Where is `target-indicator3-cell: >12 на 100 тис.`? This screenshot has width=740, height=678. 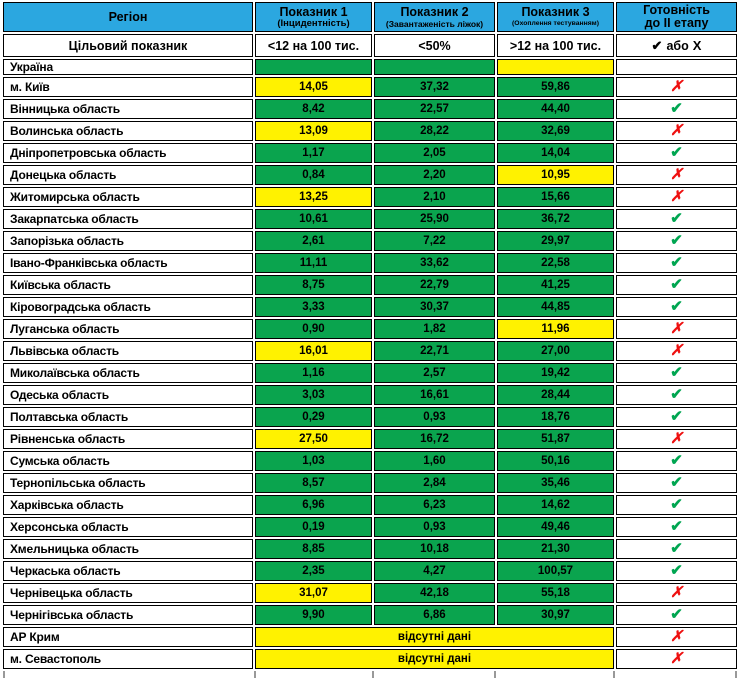
target-indicator3-cell: >12 на 100 тис. is located at coordinates (555, 45).